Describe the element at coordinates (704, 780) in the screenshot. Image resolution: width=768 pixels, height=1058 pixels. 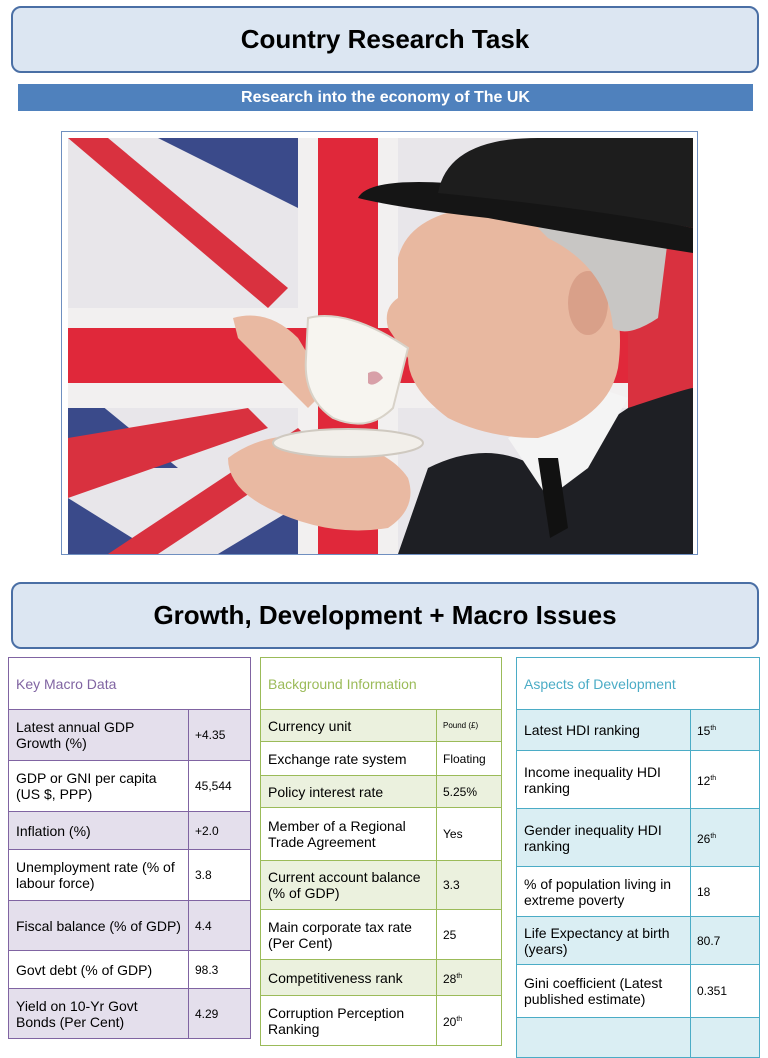
I see `rank-number: 12` at that location.